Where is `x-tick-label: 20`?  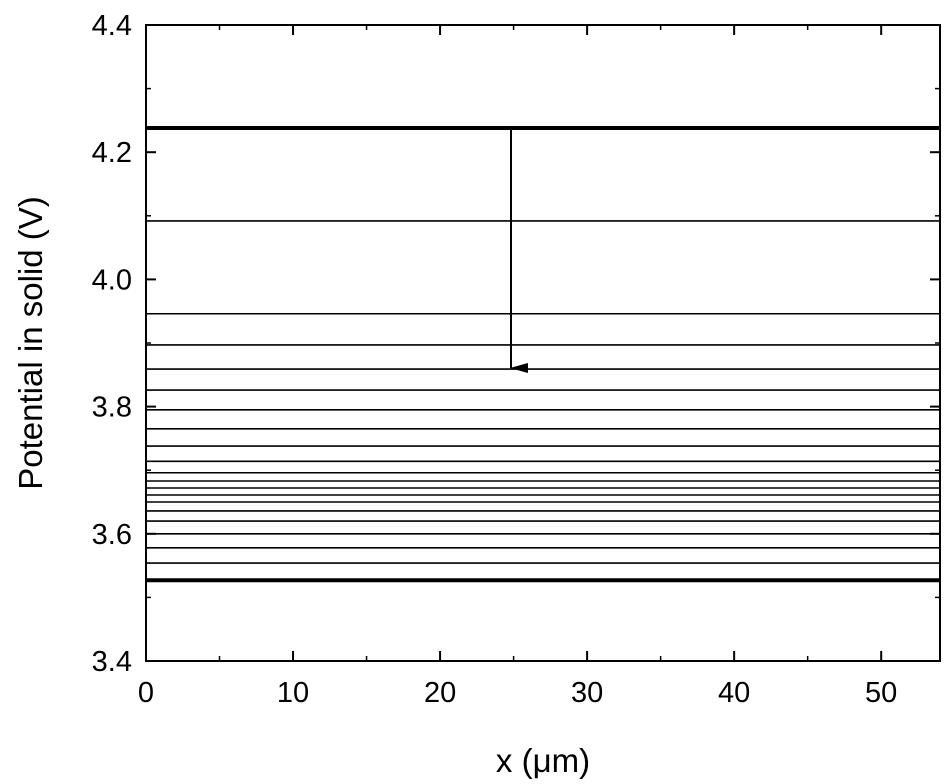
x-tick-label: 20 is located at coordinates (440, 693).